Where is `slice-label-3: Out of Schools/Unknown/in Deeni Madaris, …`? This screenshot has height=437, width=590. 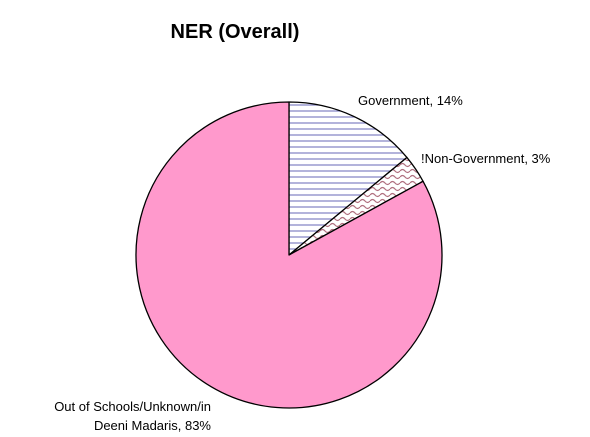 slice-label-3: Out of Schools/Unknown/in Deeni Madaris, … is located at coordinates (132, 416).